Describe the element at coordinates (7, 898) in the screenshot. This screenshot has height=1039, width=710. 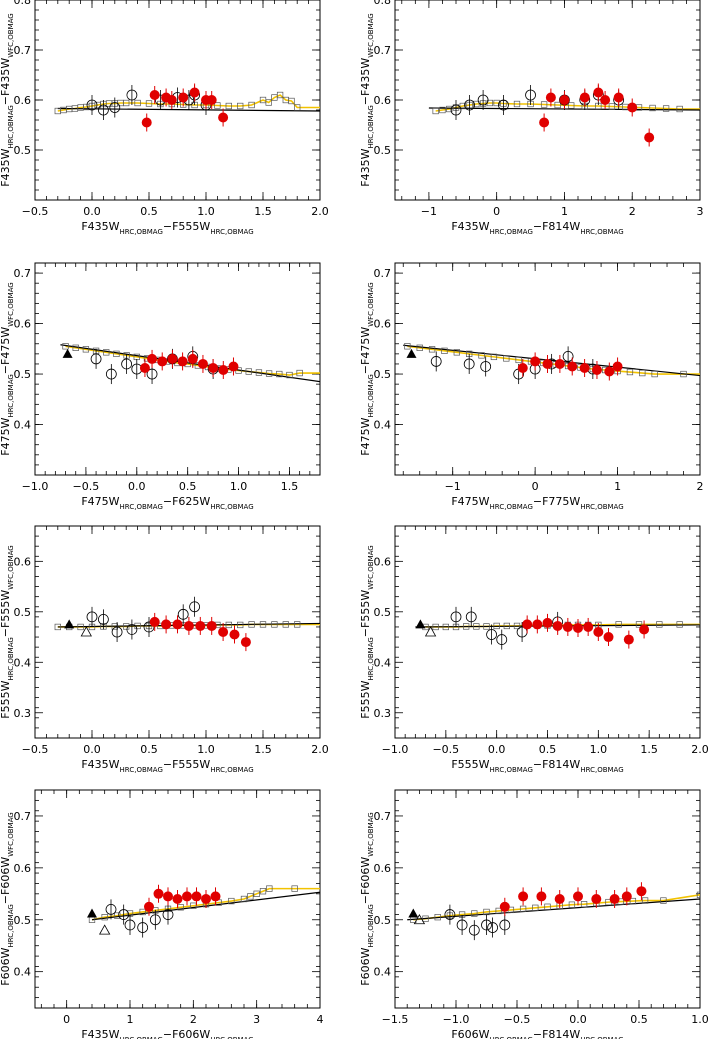
I see `y-axis-label: F606WHRC,OBMAG−F606WWFC,OBMAG` at that location.